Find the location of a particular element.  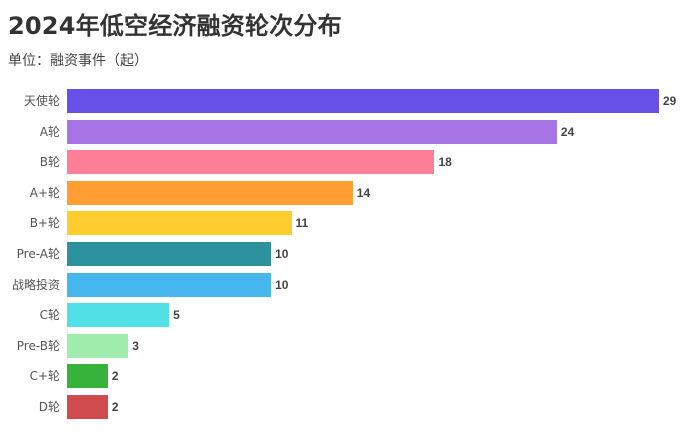

bar-row: A轮 24 is located at coordinates (346, 132).